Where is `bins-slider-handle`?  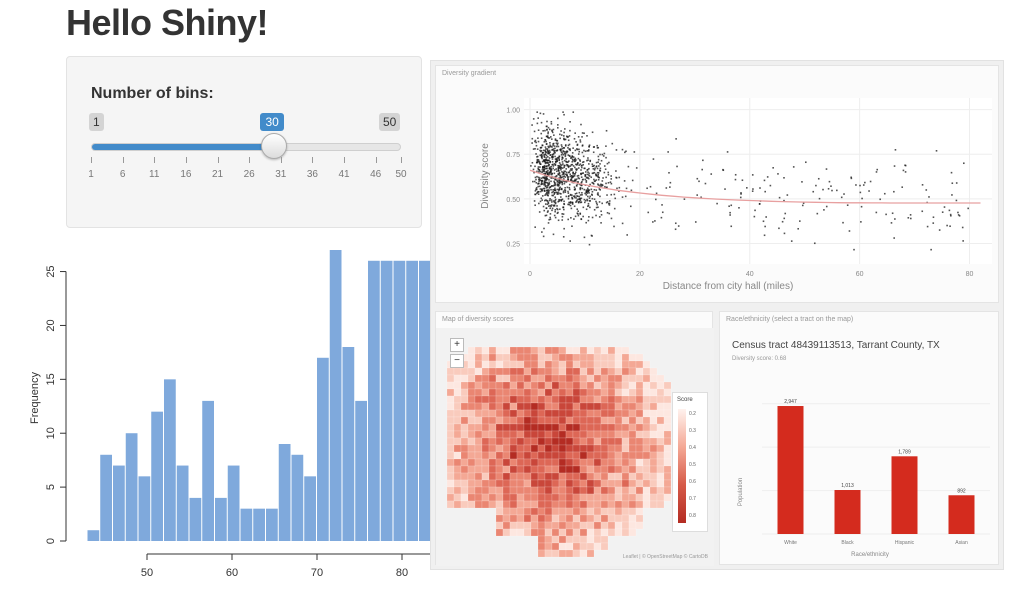
bins-slider-handle is located at coordinates (274, 146).